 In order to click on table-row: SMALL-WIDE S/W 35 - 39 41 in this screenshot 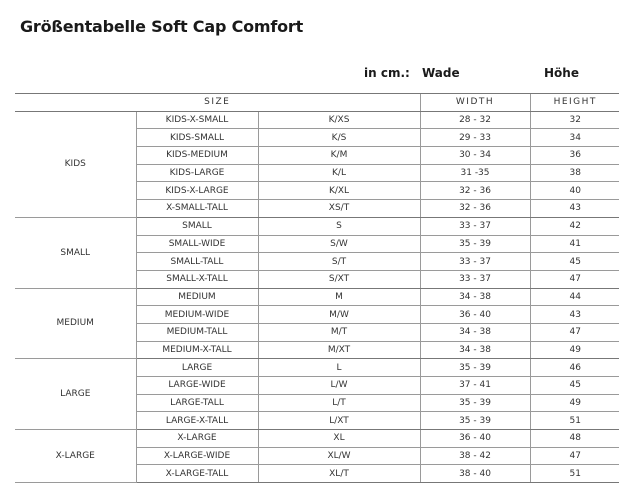, I will do `click(317, 244)`.